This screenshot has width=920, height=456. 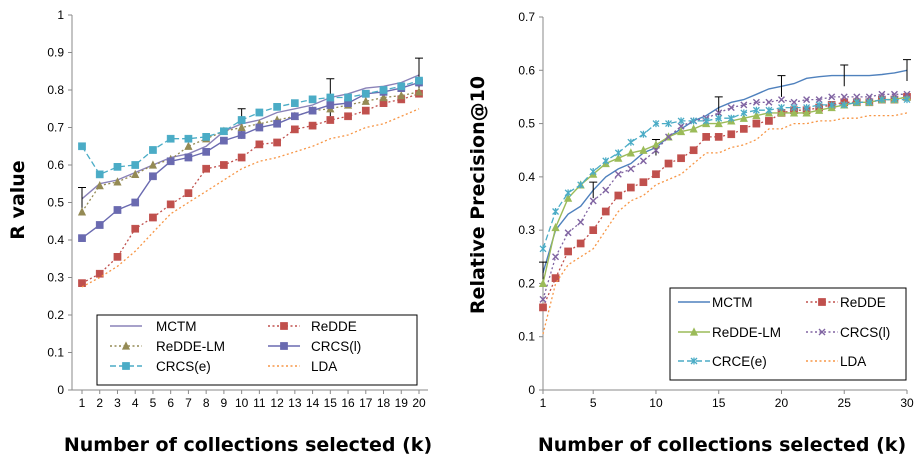 I want to click on x-tick-label: 16, so click(x=348, y=403).